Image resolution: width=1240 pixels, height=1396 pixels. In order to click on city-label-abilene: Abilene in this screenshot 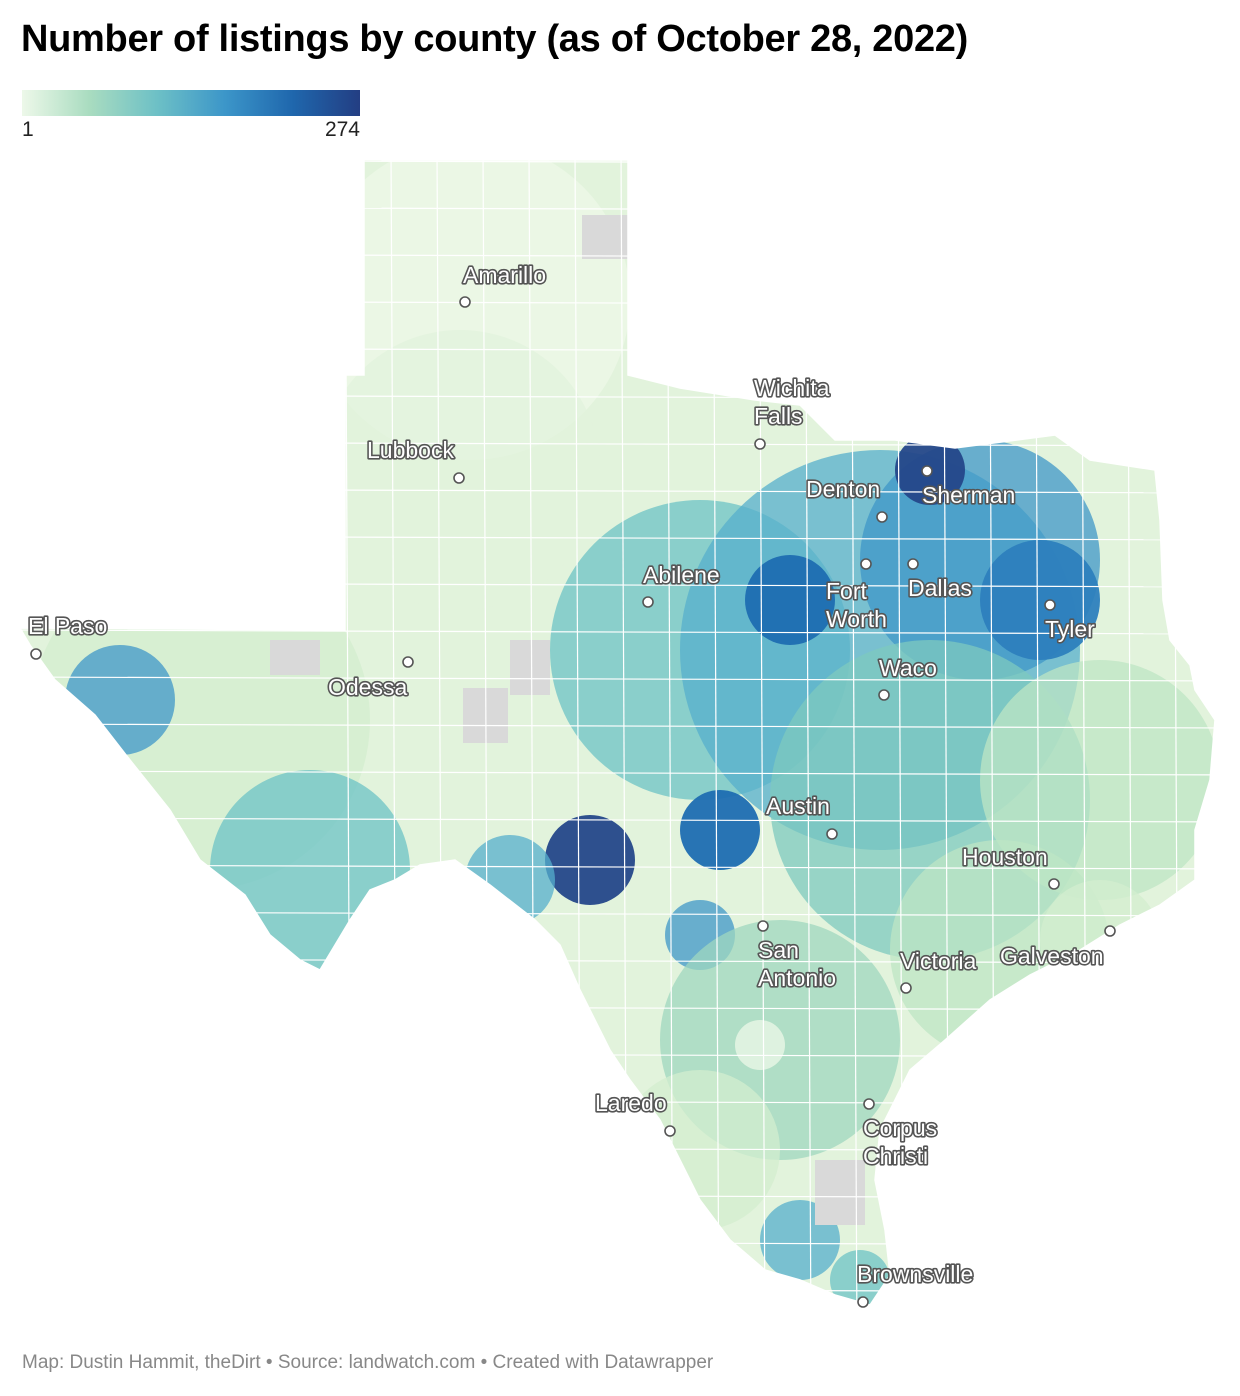, I will do `click(681, 575)`.